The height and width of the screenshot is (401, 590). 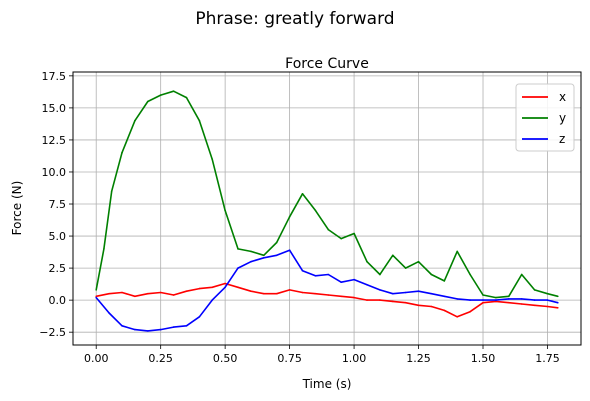 What do you see at coordinates (294, 19) in the screenshot?
I see `figure-suptitle: Phrase: greatly forward` at bounding box center [294, 19].